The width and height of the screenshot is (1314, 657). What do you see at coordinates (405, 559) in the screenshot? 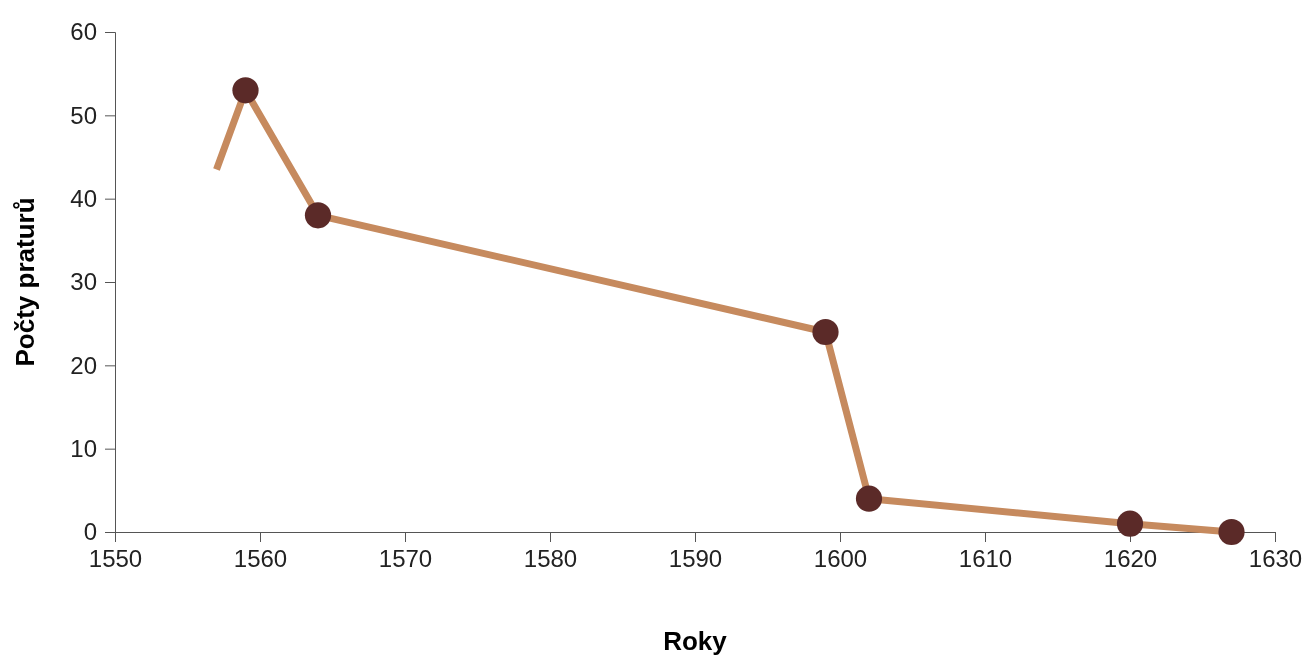
I see `x-tick-label: 1570` at bounding box center [405, 559].